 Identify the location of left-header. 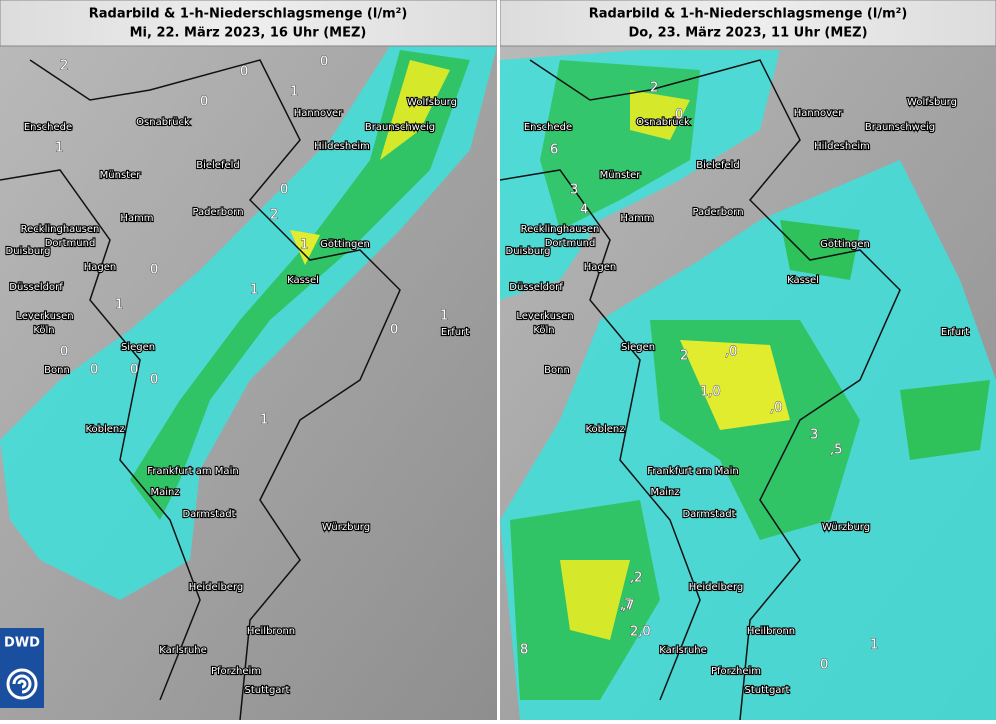
(249, 23).